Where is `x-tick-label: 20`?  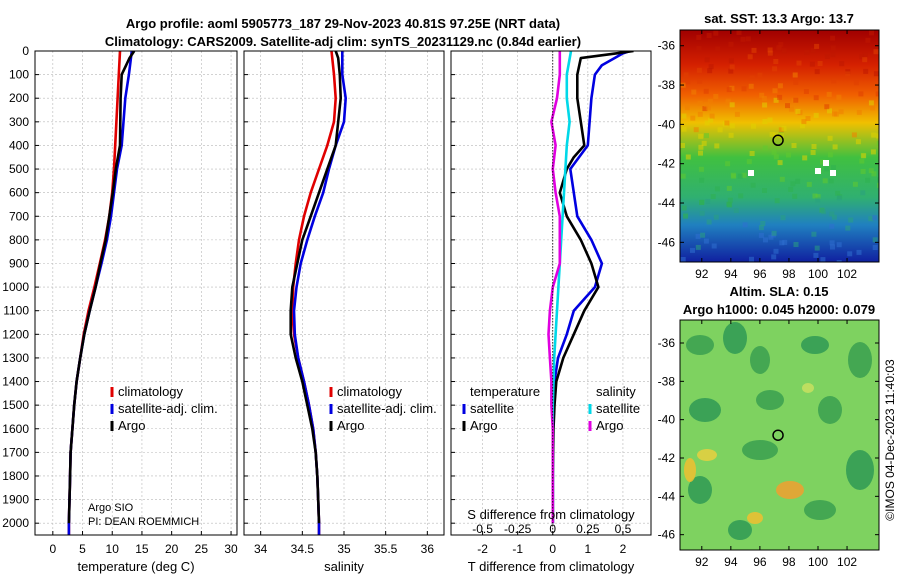 x-tick-label: 20 is located at coordinates (172, 549).